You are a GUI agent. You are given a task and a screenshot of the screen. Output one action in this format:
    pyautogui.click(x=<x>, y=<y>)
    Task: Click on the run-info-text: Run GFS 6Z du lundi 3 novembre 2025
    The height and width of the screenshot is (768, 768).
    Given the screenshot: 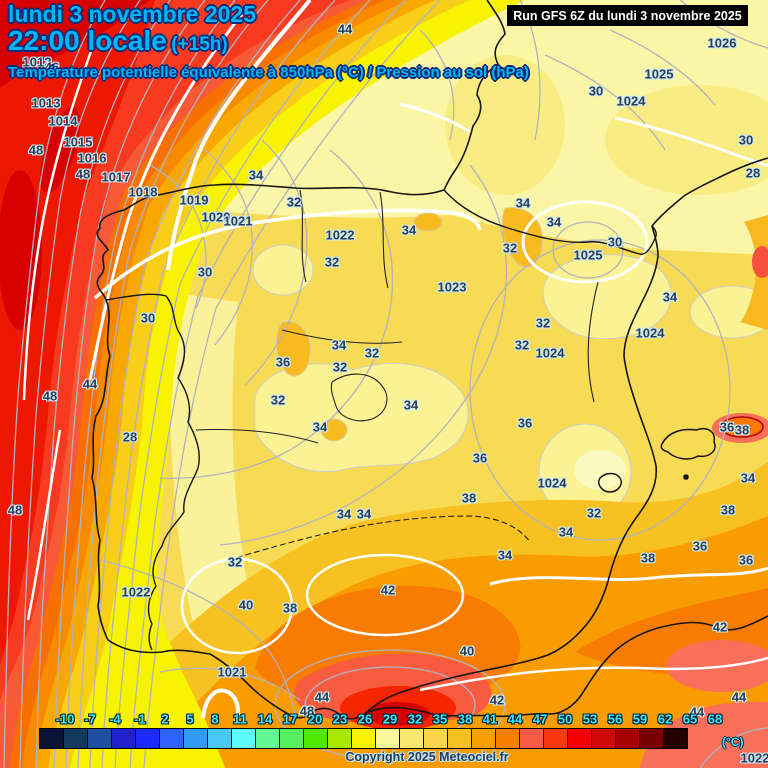 What is the action you would take?
    pyautogui.click(x=627, y=15)
    